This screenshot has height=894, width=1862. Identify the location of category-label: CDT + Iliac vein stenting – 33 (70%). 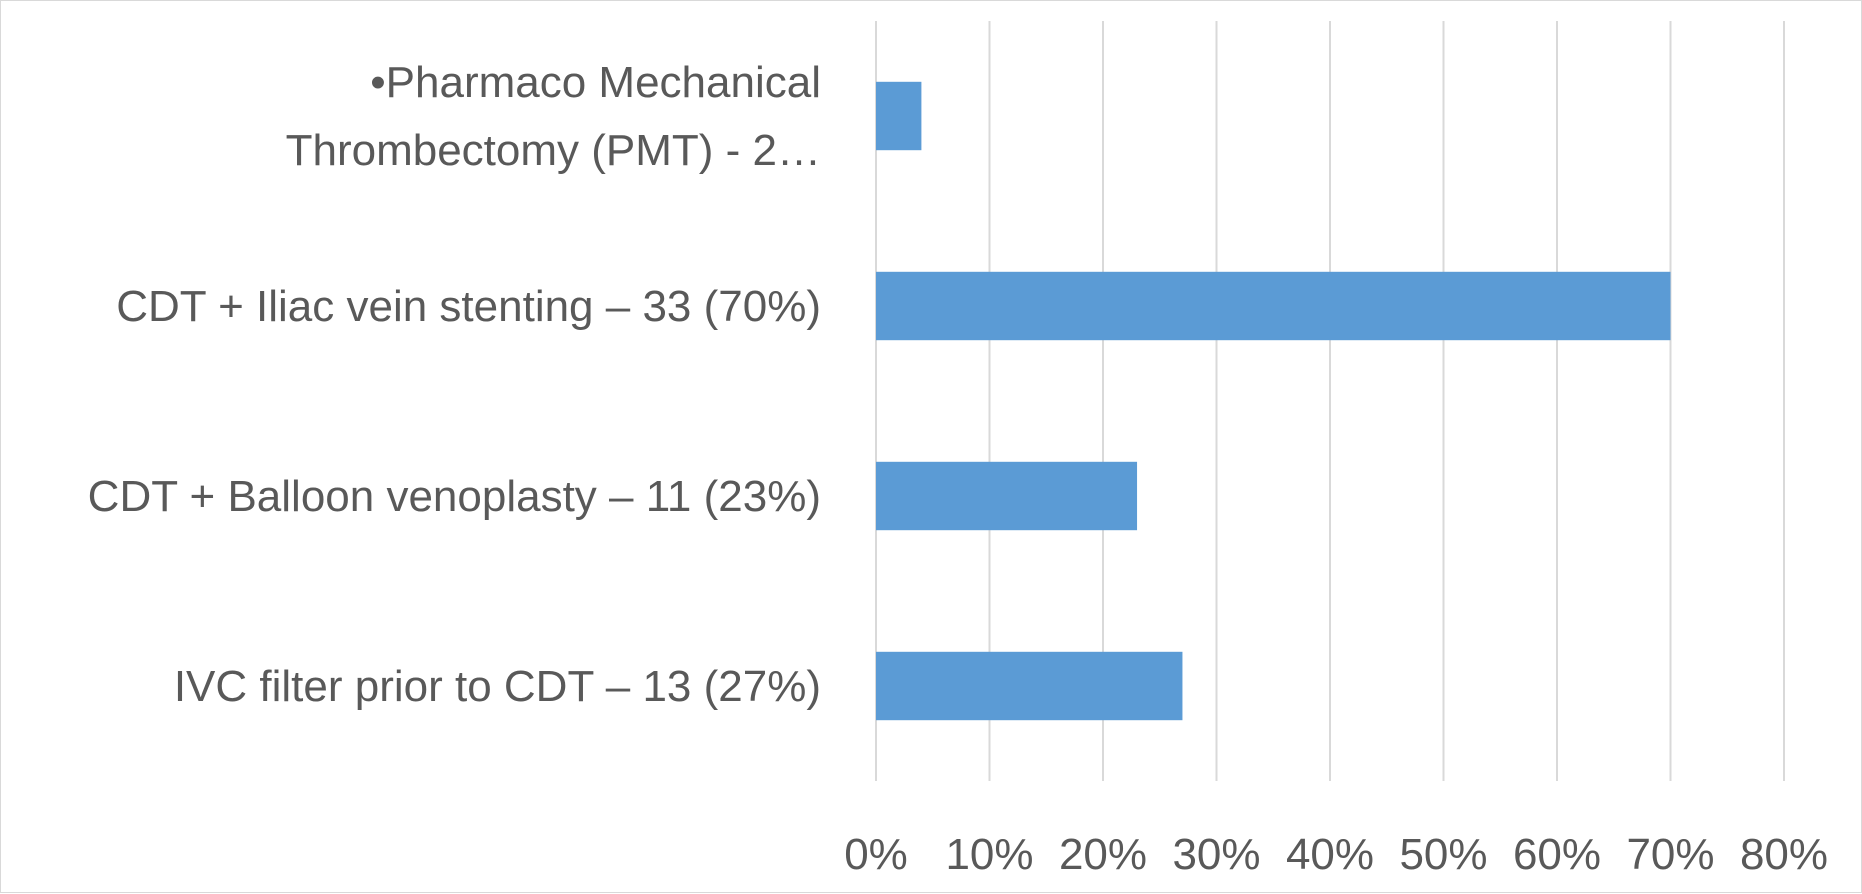
(468, 306).